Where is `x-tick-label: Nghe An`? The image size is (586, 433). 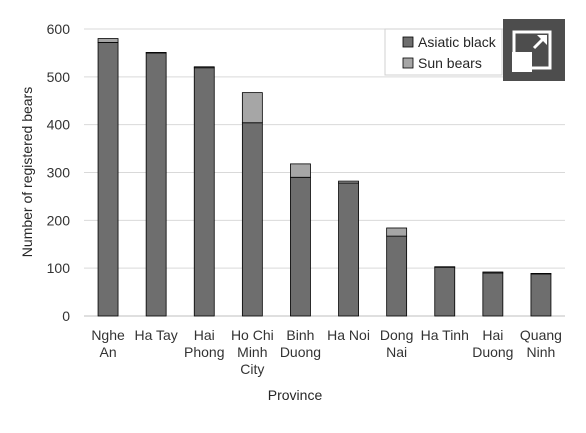 x-tick-label: Nghe An is located at coordinates (108, 343).